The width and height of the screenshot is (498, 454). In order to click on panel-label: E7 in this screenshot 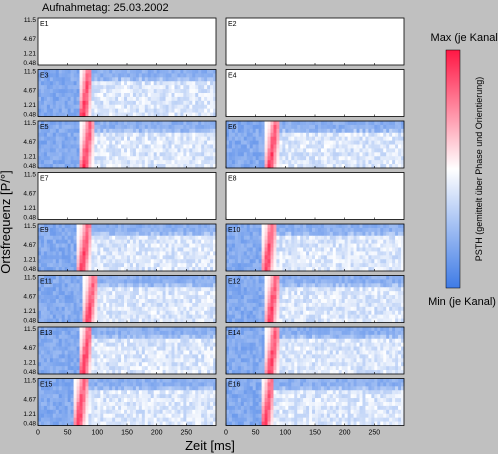, I will do `click(44, 179)`.